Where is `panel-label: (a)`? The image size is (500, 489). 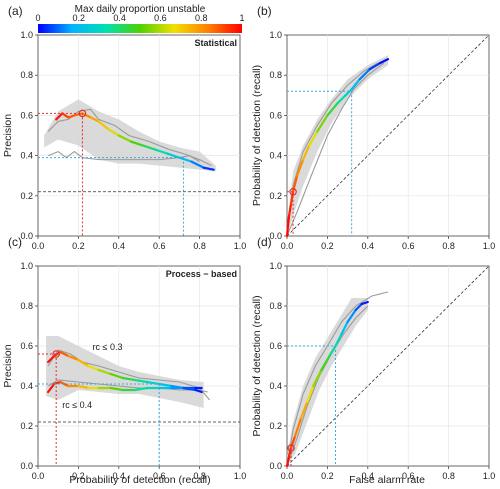 panel-label: (a) is located at coordinates (15, 11).